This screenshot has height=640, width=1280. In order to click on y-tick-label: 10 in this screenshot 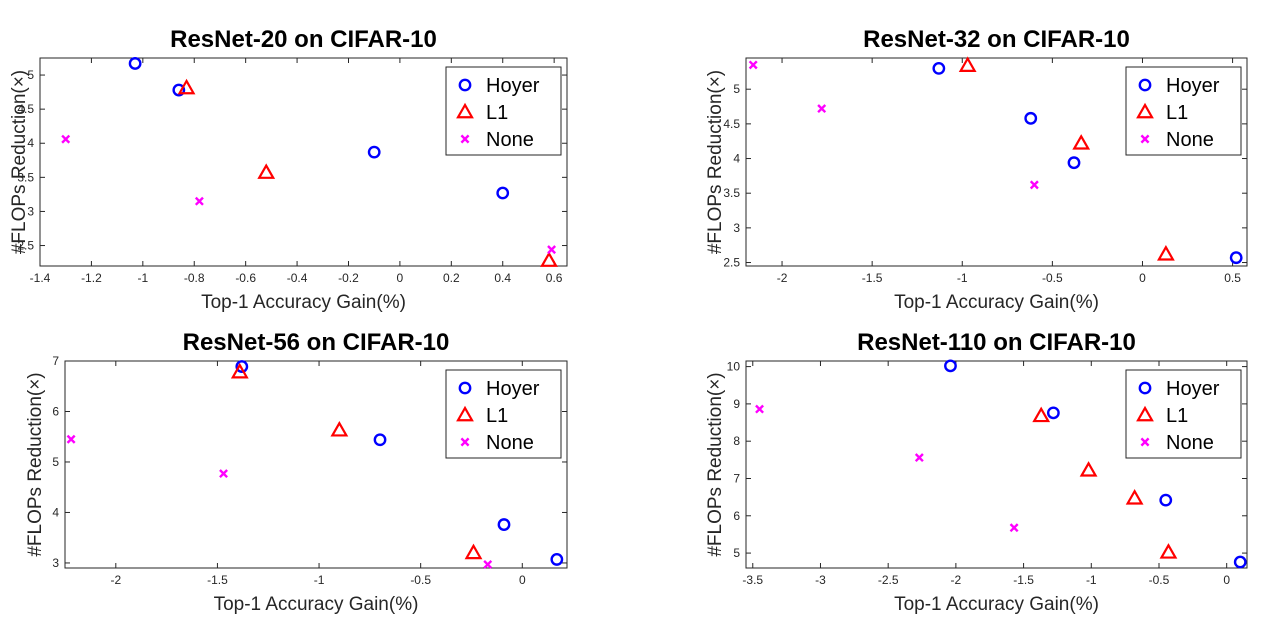, I will do `click(734, 367)`.